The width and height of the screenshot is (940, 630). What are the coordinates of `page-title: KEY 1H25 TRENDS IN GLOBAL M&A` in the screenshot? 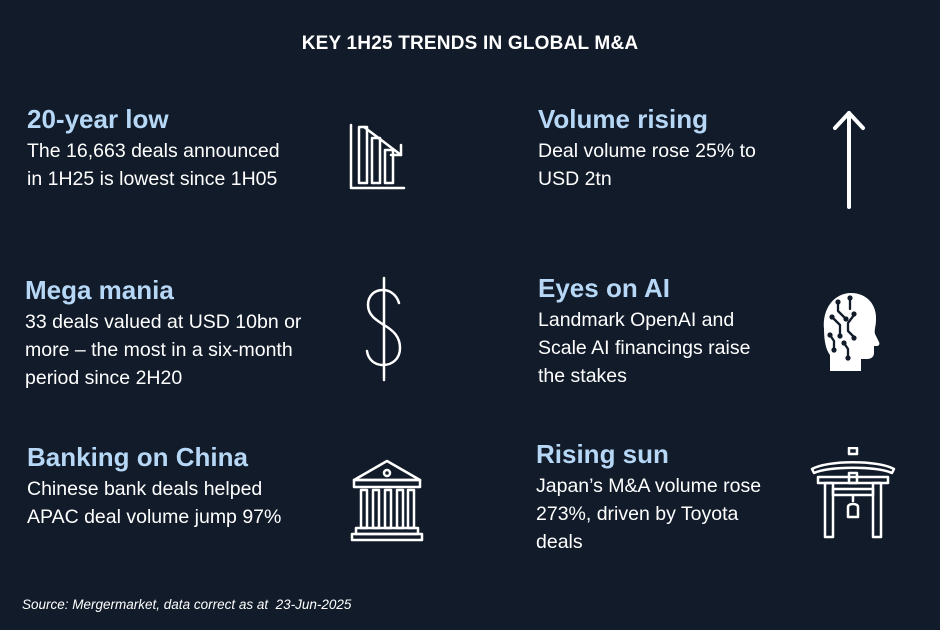 It's located at (470, 43).